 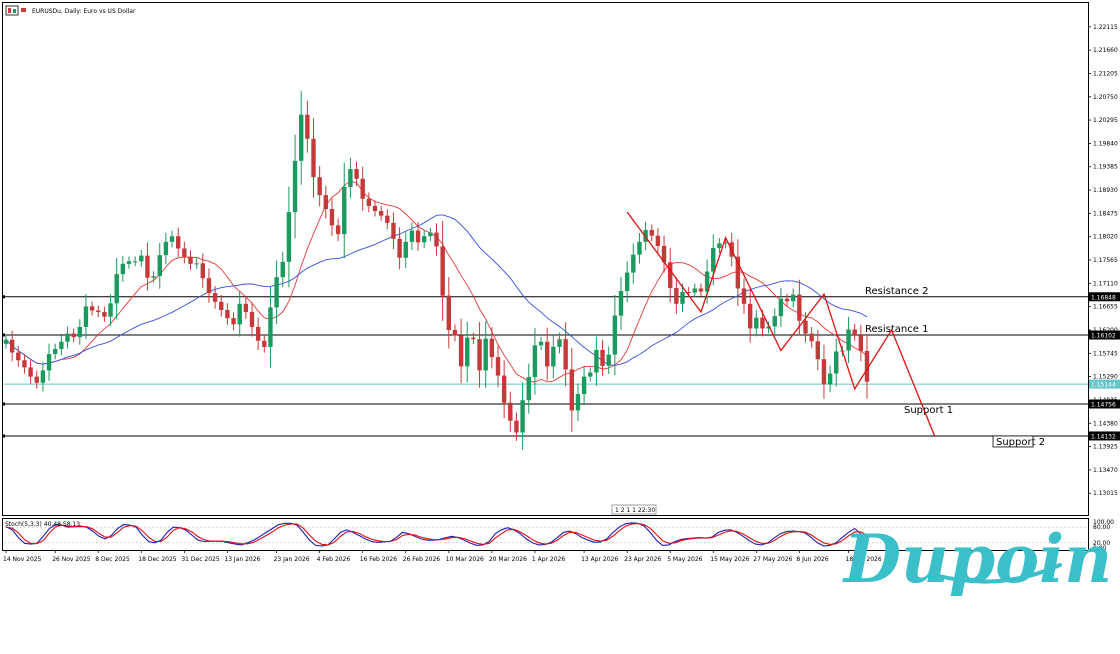 I want to click on time-axis-label: 14 Nov 2025, so click(x=22, y=559).